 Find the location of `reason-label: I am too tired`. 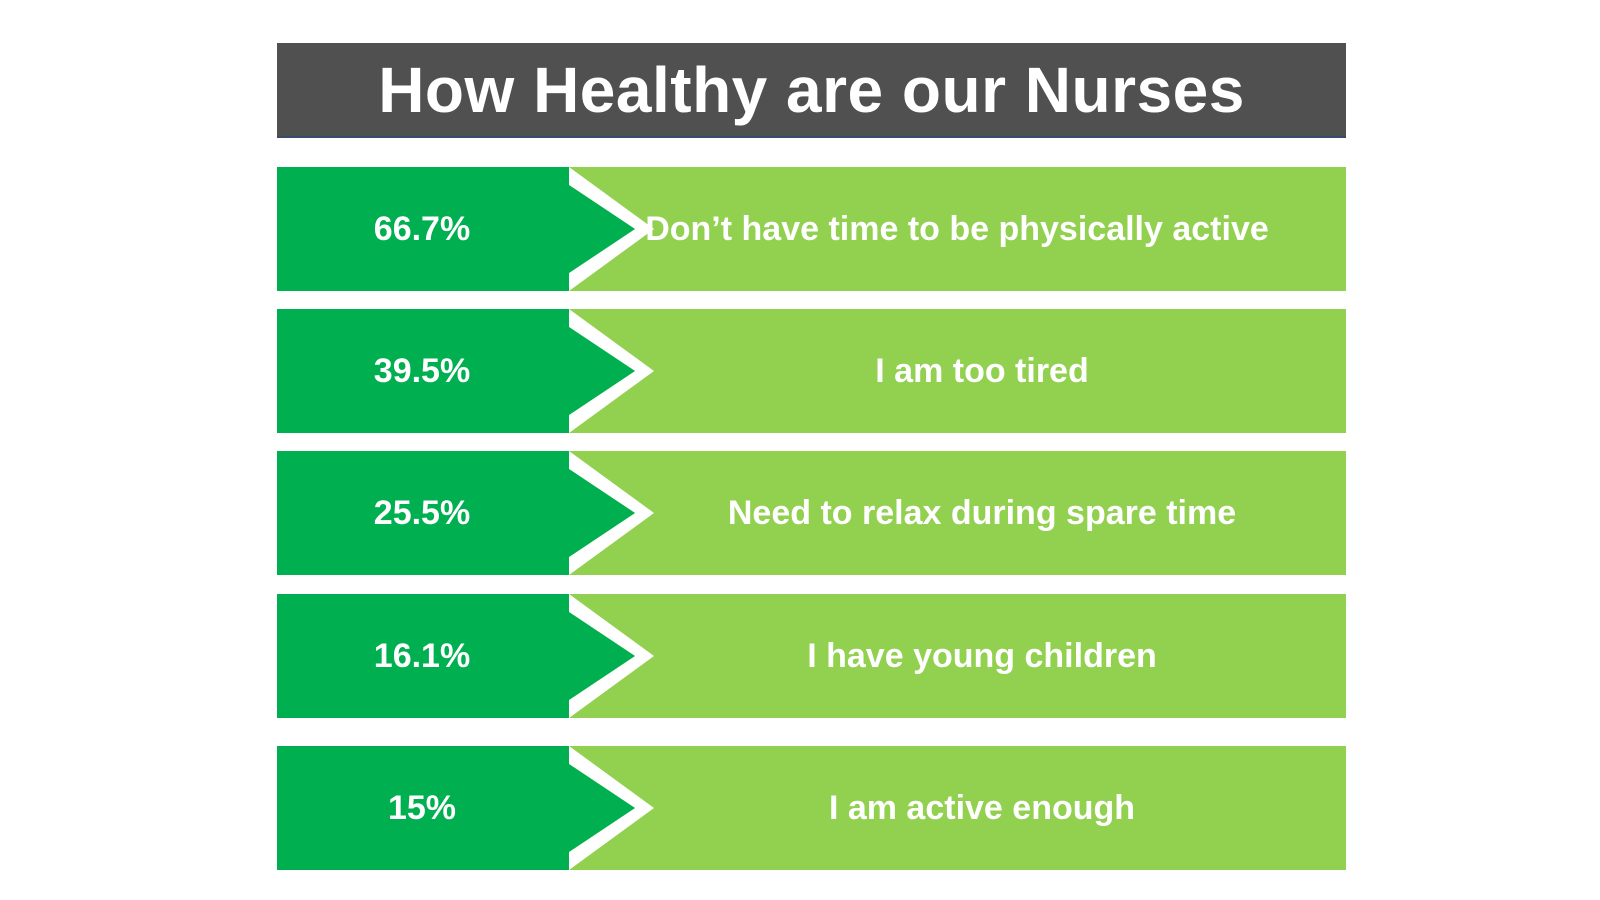

reason-label: I am too tired is located at coordinates (982, 370).